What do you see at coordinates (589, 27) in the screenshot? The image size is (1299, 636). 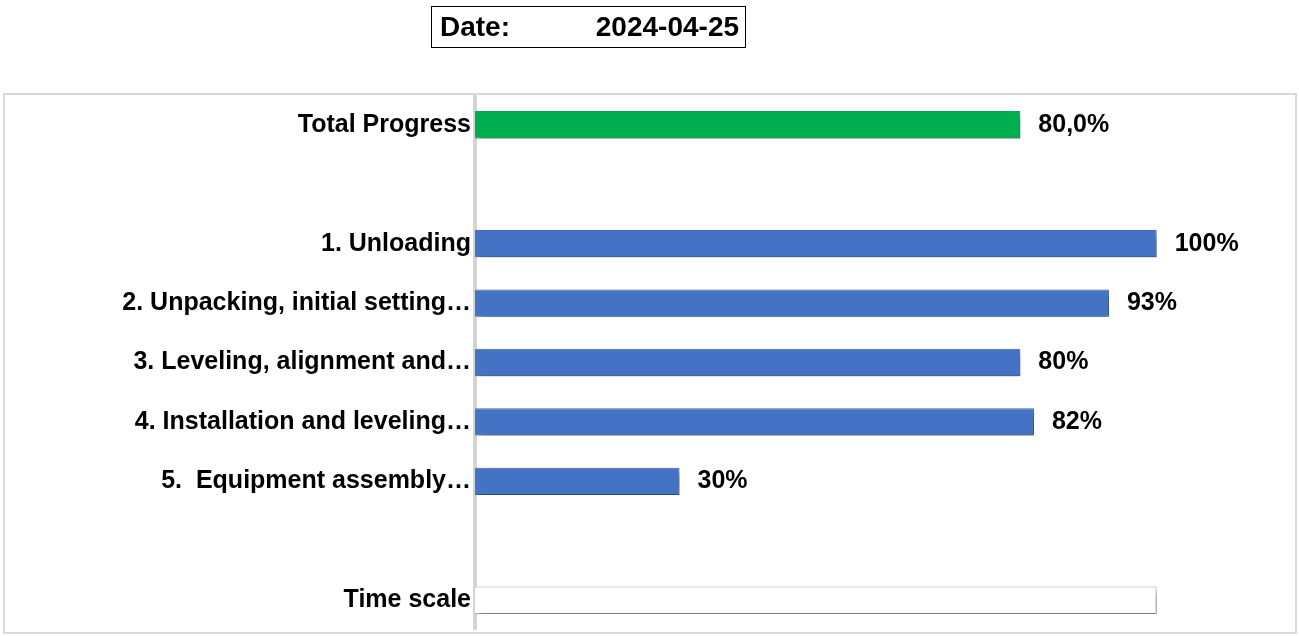 I see `chart-title: Date: 2024-04-25` at bounding box center [589, 27].